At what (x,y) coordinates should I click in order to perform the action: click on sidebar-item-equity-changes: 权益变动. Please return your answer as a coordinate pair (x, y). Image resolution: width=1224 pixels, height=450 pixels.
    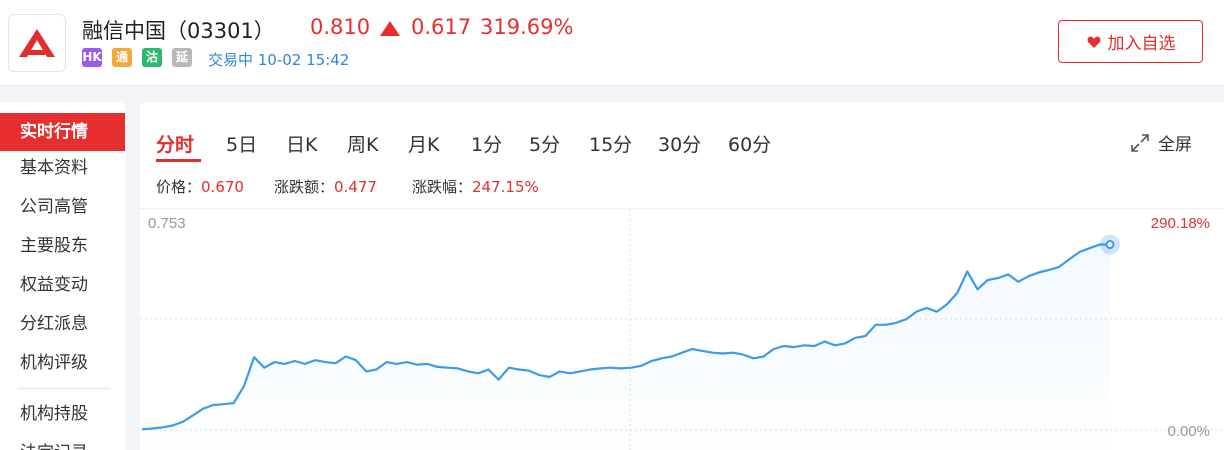
    Looking at the image, I should click on (54, 285).